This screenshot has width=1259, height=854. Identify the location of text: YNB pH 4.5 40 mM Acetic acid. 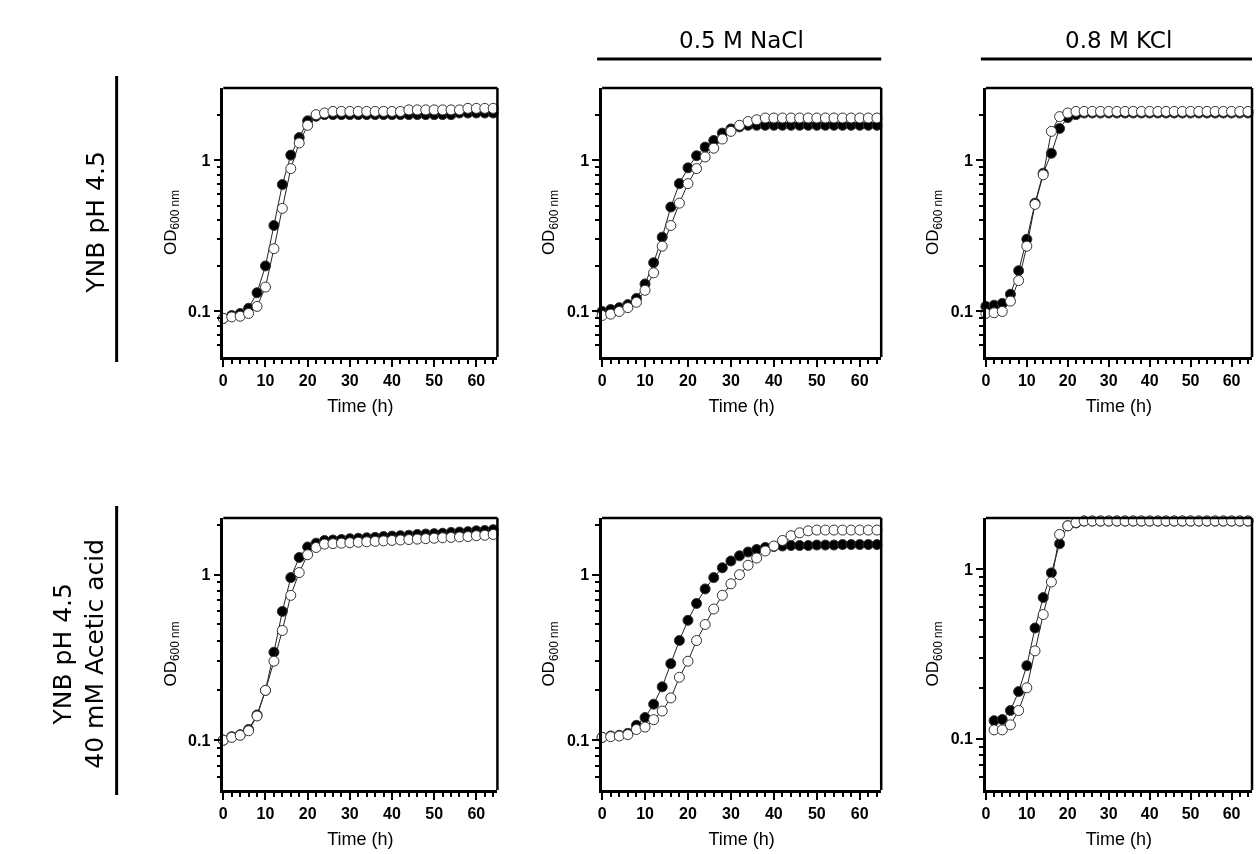
(78, 653).